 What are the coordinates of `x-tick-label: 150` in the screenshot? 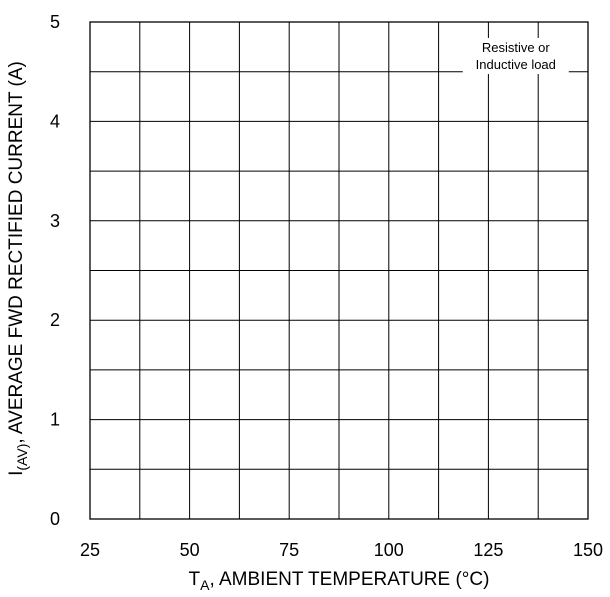 It's located at (588, 550).